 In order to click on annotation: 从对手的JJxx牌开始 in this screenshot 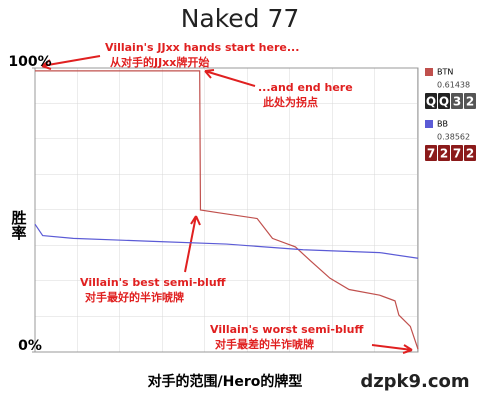, I will do `click(159, 62)`.